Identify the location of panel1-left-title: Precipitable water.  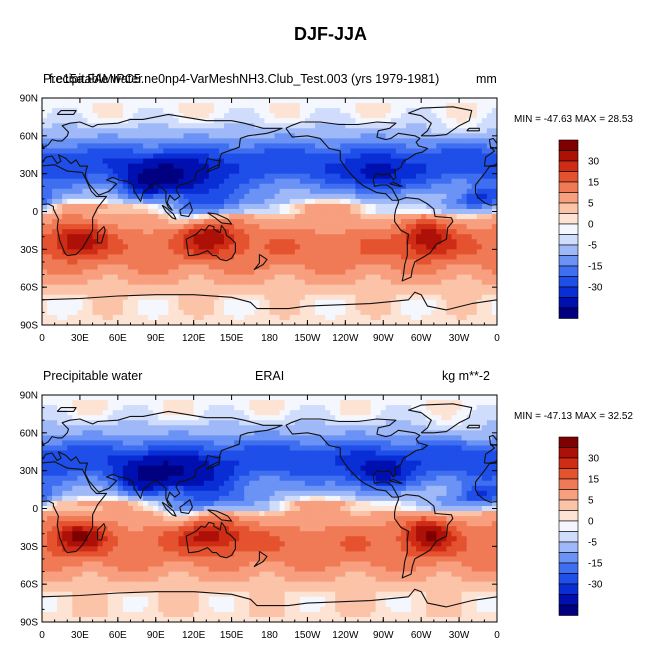
(93, 79).